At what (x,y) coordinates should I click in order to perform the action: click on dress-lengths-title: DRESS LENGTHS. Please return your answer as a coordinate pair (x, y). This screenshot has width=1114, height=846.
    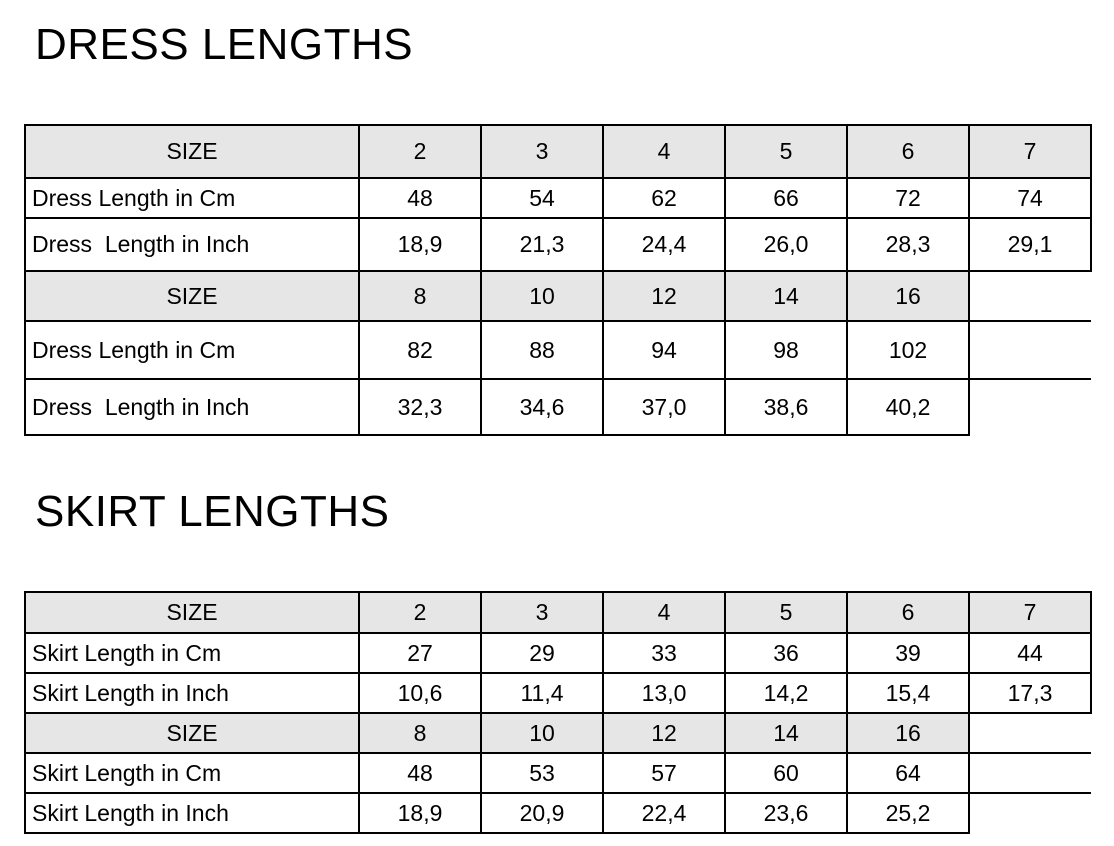
    Looking at the image, I should click on (224, 44).